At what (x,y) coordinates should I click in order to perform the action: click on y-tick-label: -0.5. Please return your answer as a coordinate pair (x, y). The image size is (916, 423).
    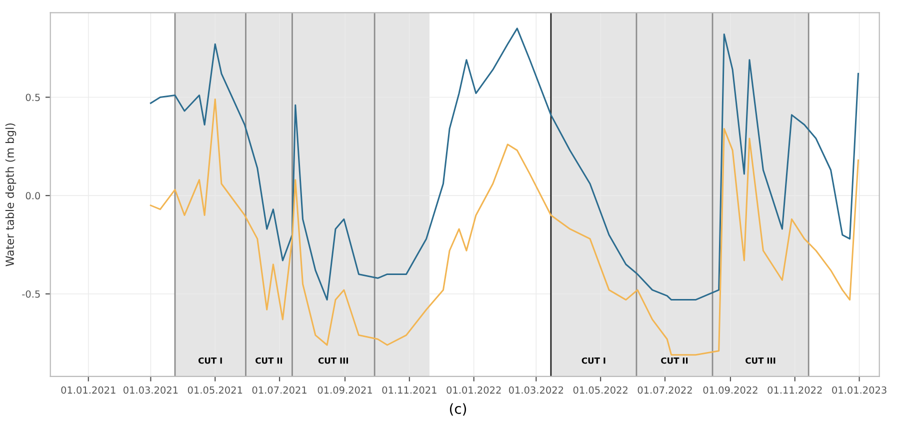
    Looking at the image, I should click on (31, 294).